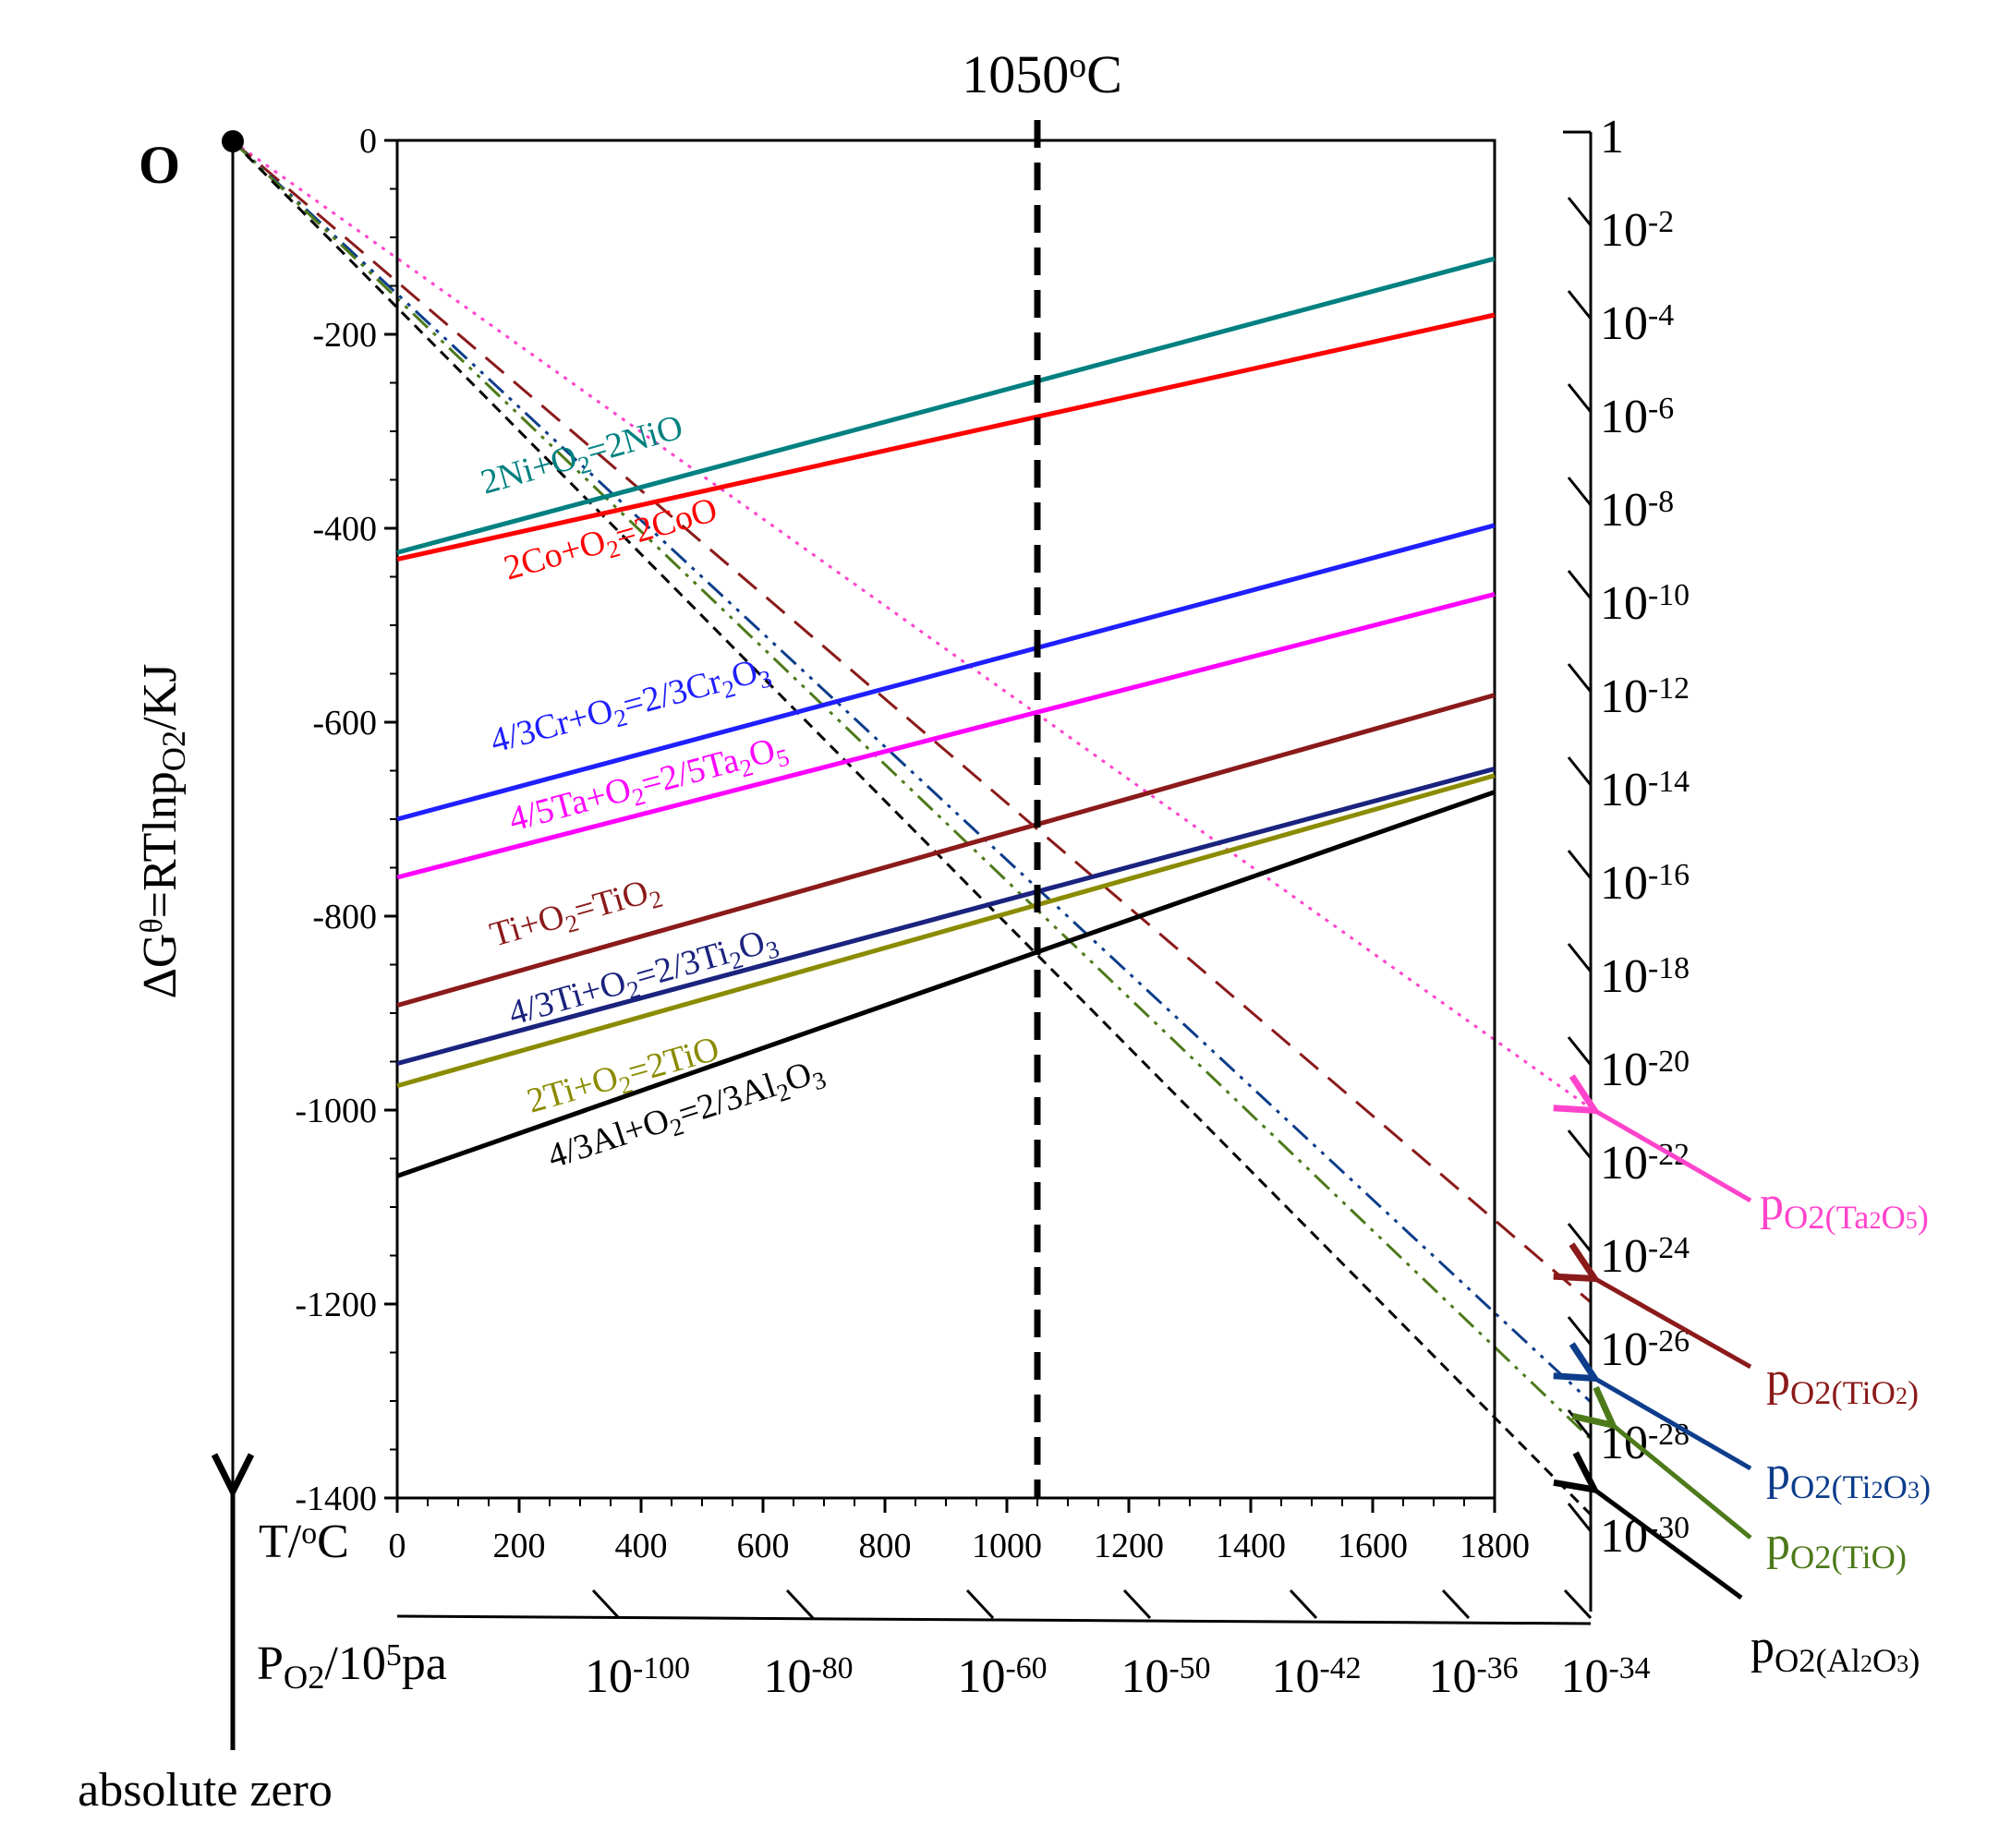  What do you see at coordinates (159, 165) in the screenshot?
I see `origin-label: O` at bounding box center [159, 165].